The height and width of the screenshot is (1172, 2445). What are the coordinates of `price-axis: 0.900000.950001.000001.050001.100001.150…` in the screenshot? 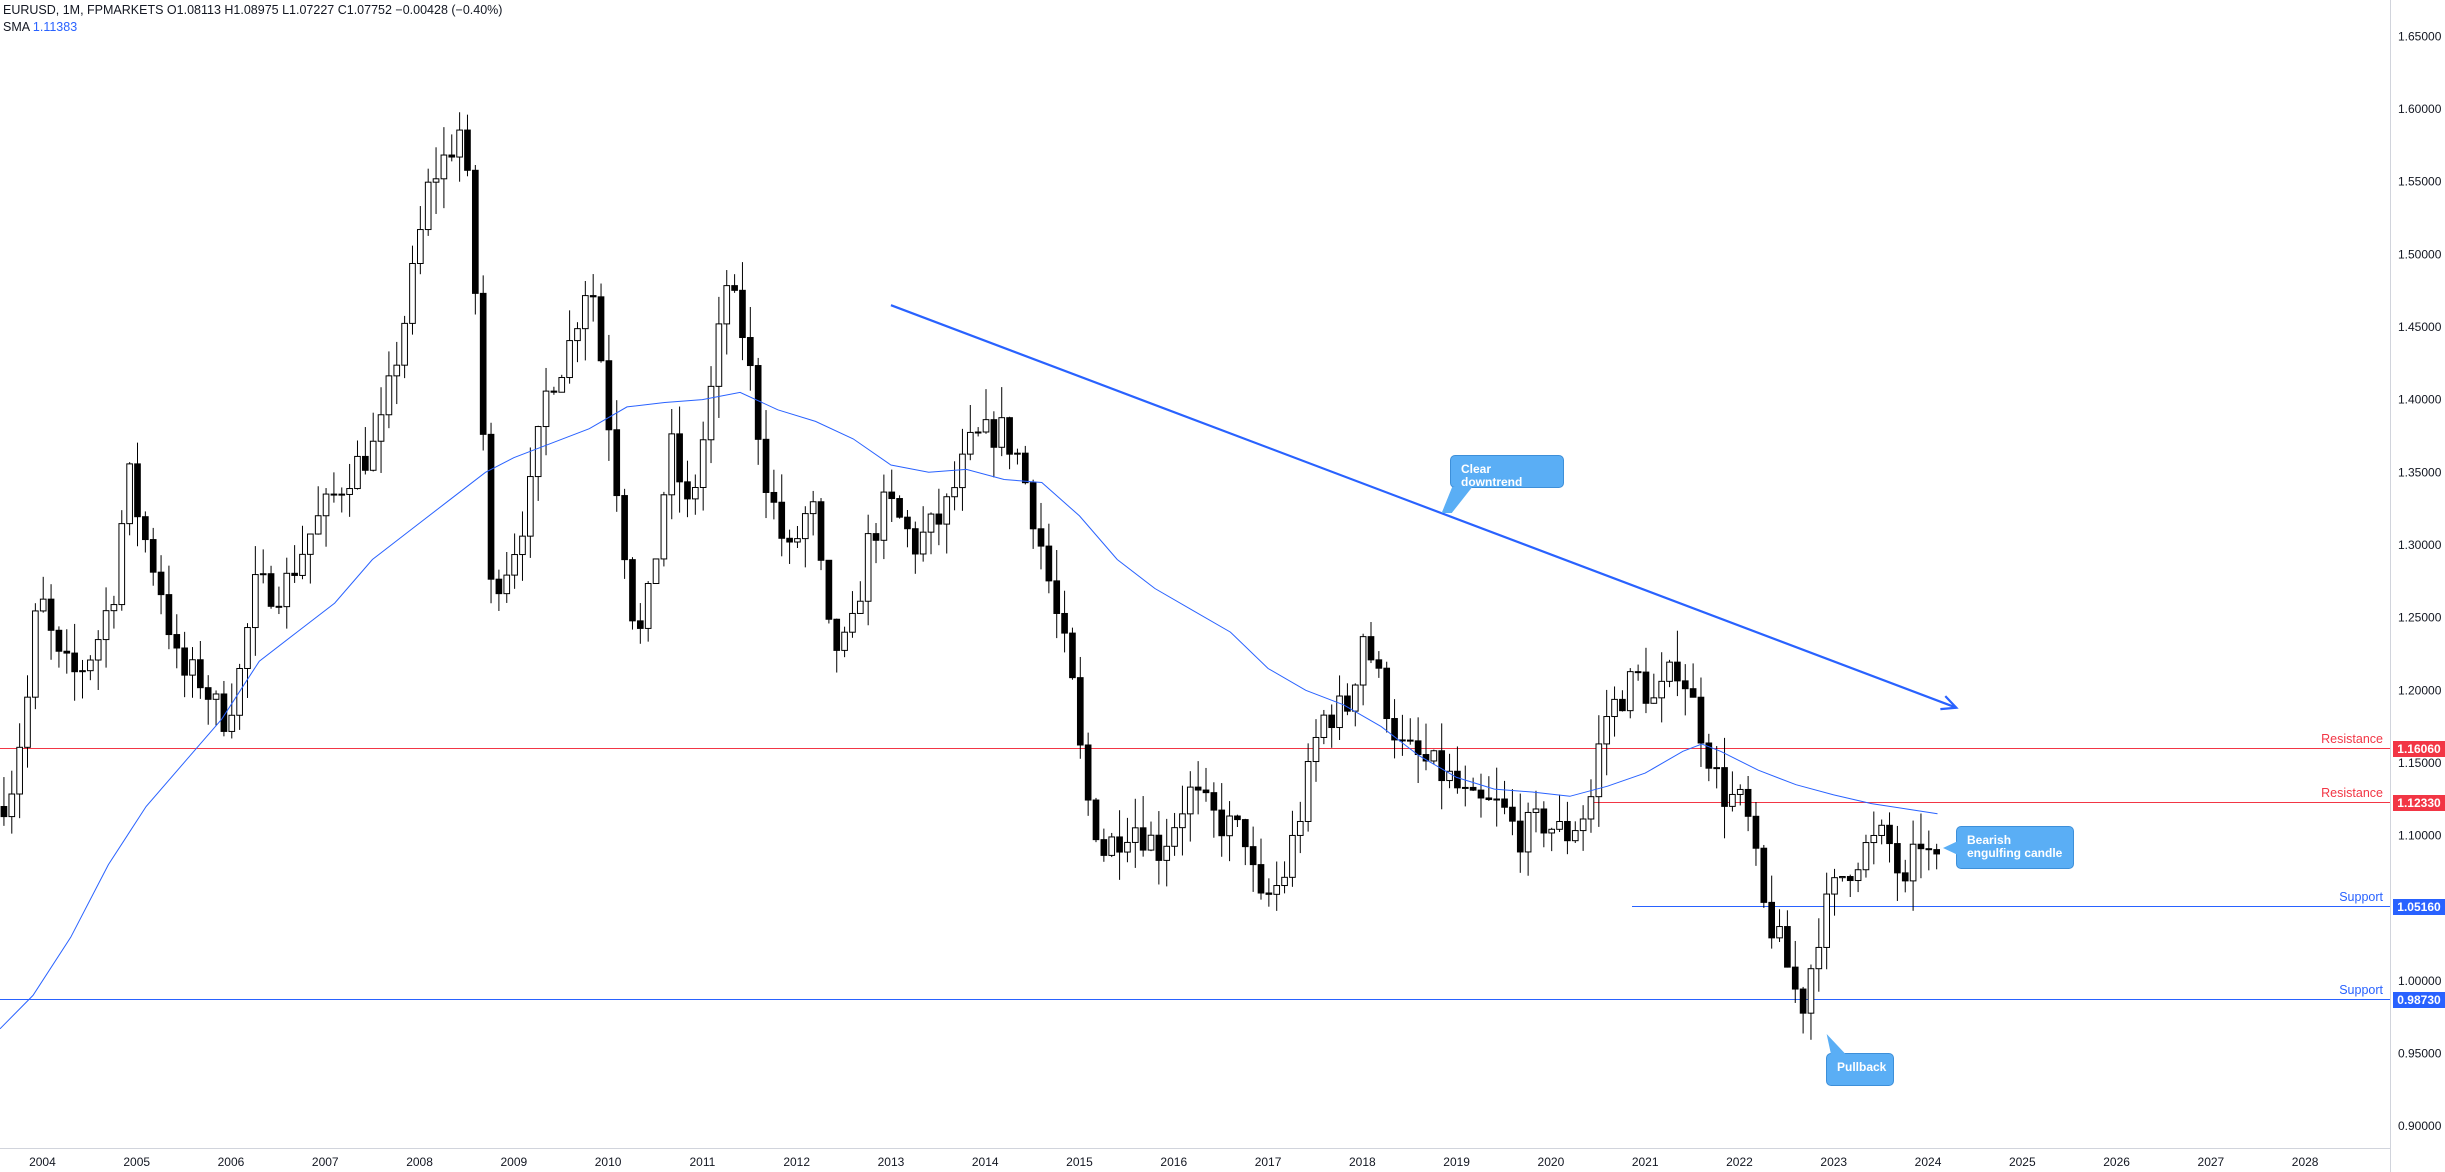 It's located at (2420, 581).